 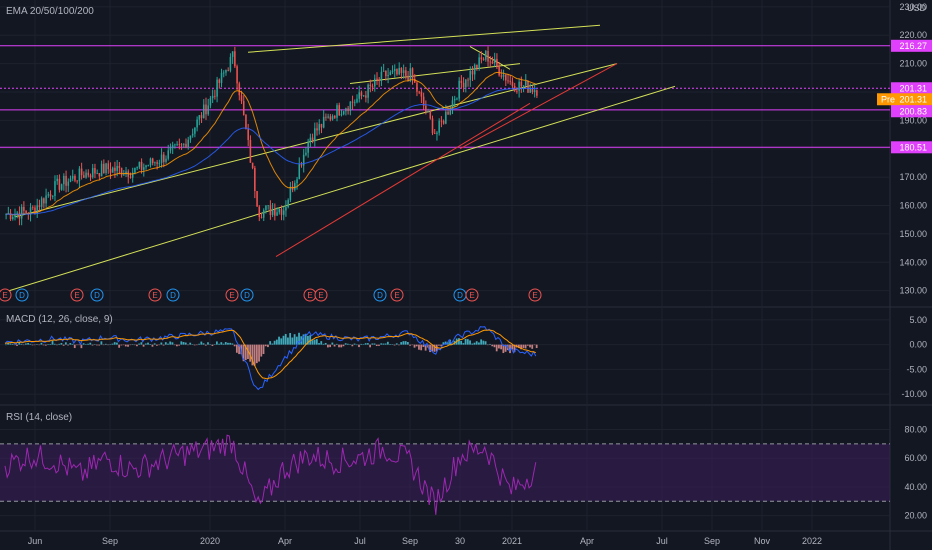 I want to click on price-tick-label: 150.00, so click(x=913, y=234).